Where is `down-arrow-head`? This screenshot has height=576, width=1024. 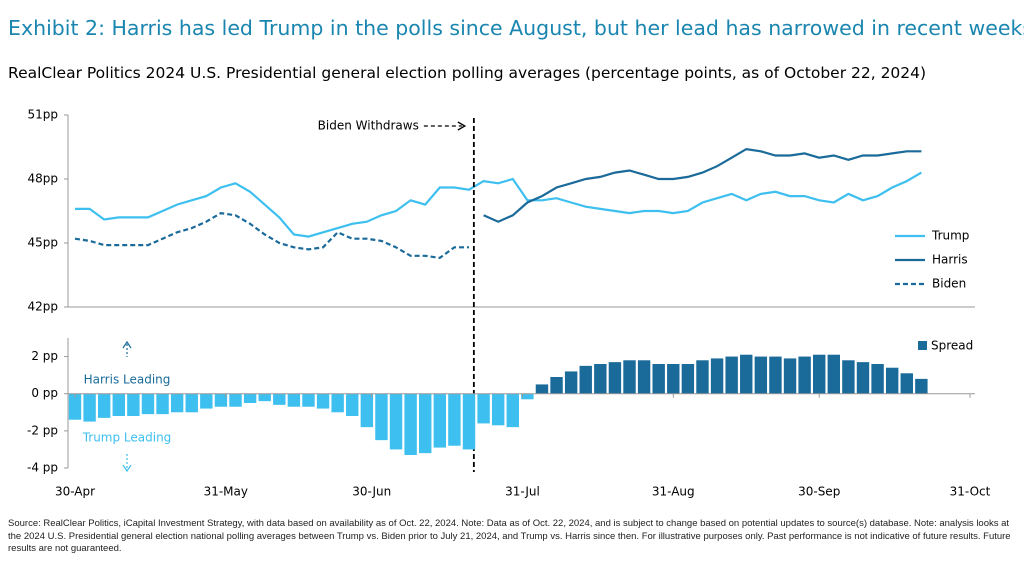
down-arrow-head is located at coordinates (127, 468).